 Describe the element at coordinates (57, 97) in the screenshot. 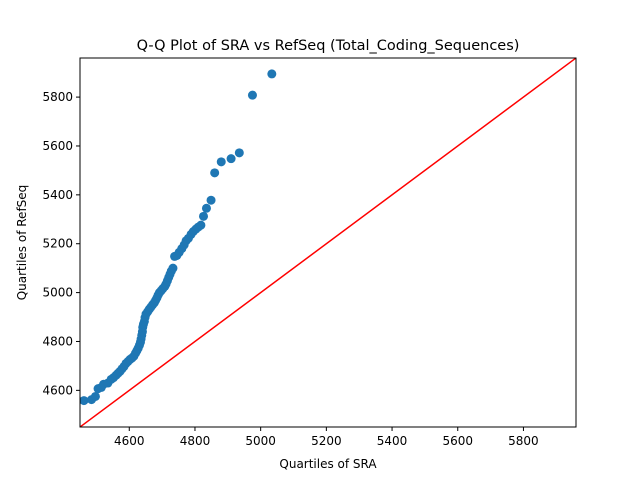

I see `y-tick-label: 5800` at that location.